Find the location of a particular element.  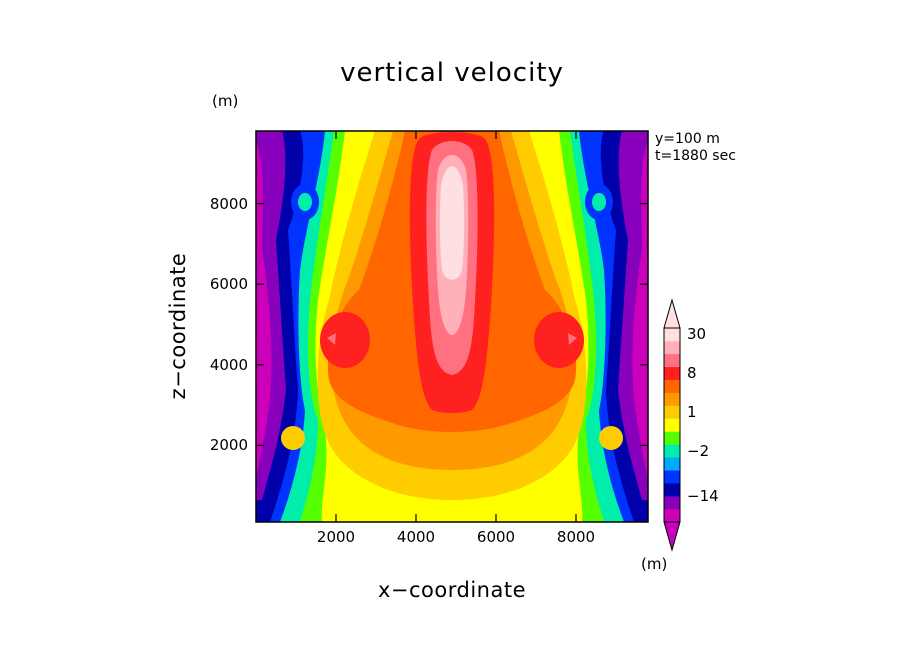

colorbar-max-arrow is located at coordinates (672, 313).